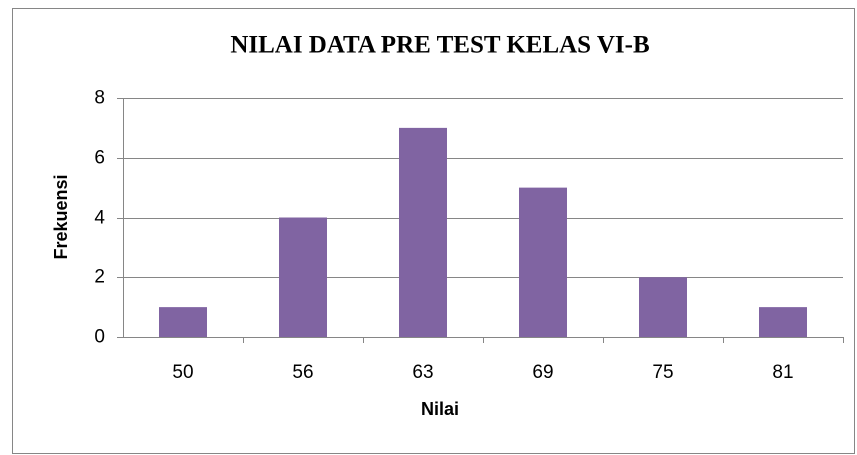 Image resolution: width=857 pixels, height=455 pixels. Describe the element at coordinates (99, 98) in the screenshot. I see `y-tick-label: 8` at that location.